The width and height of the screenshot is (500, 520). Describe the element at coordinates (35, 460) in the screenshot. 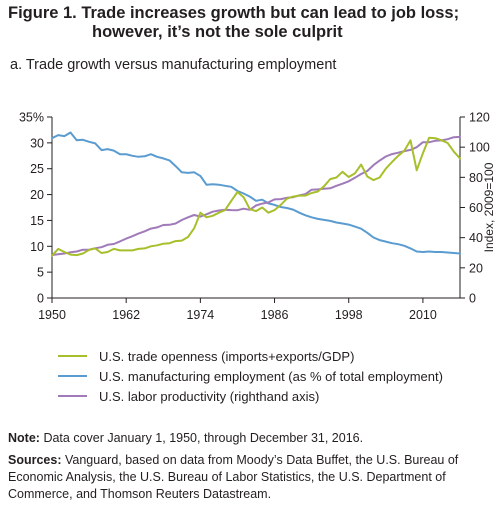

I see `sources-label: Sources:` at that location.